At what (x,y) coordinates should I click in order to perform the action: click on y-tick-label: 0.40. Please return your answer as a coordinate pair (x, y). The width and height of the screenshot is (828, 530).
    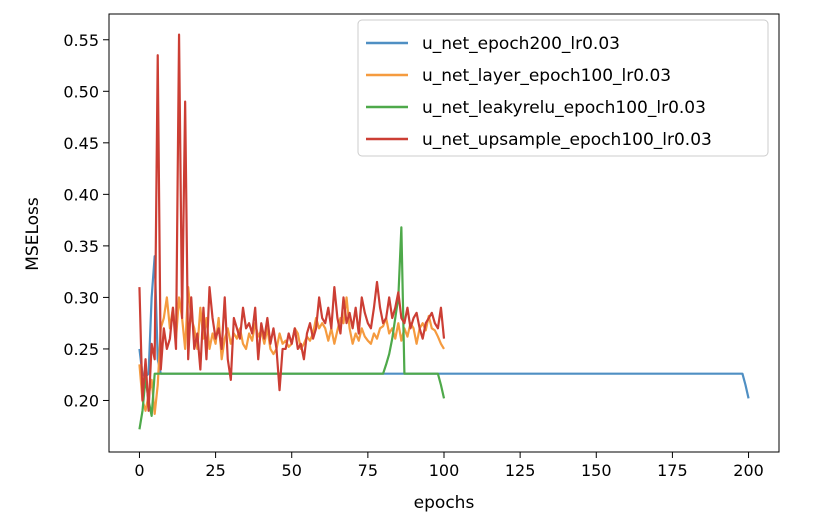
    Looking at the image, I should click on (81, 194).